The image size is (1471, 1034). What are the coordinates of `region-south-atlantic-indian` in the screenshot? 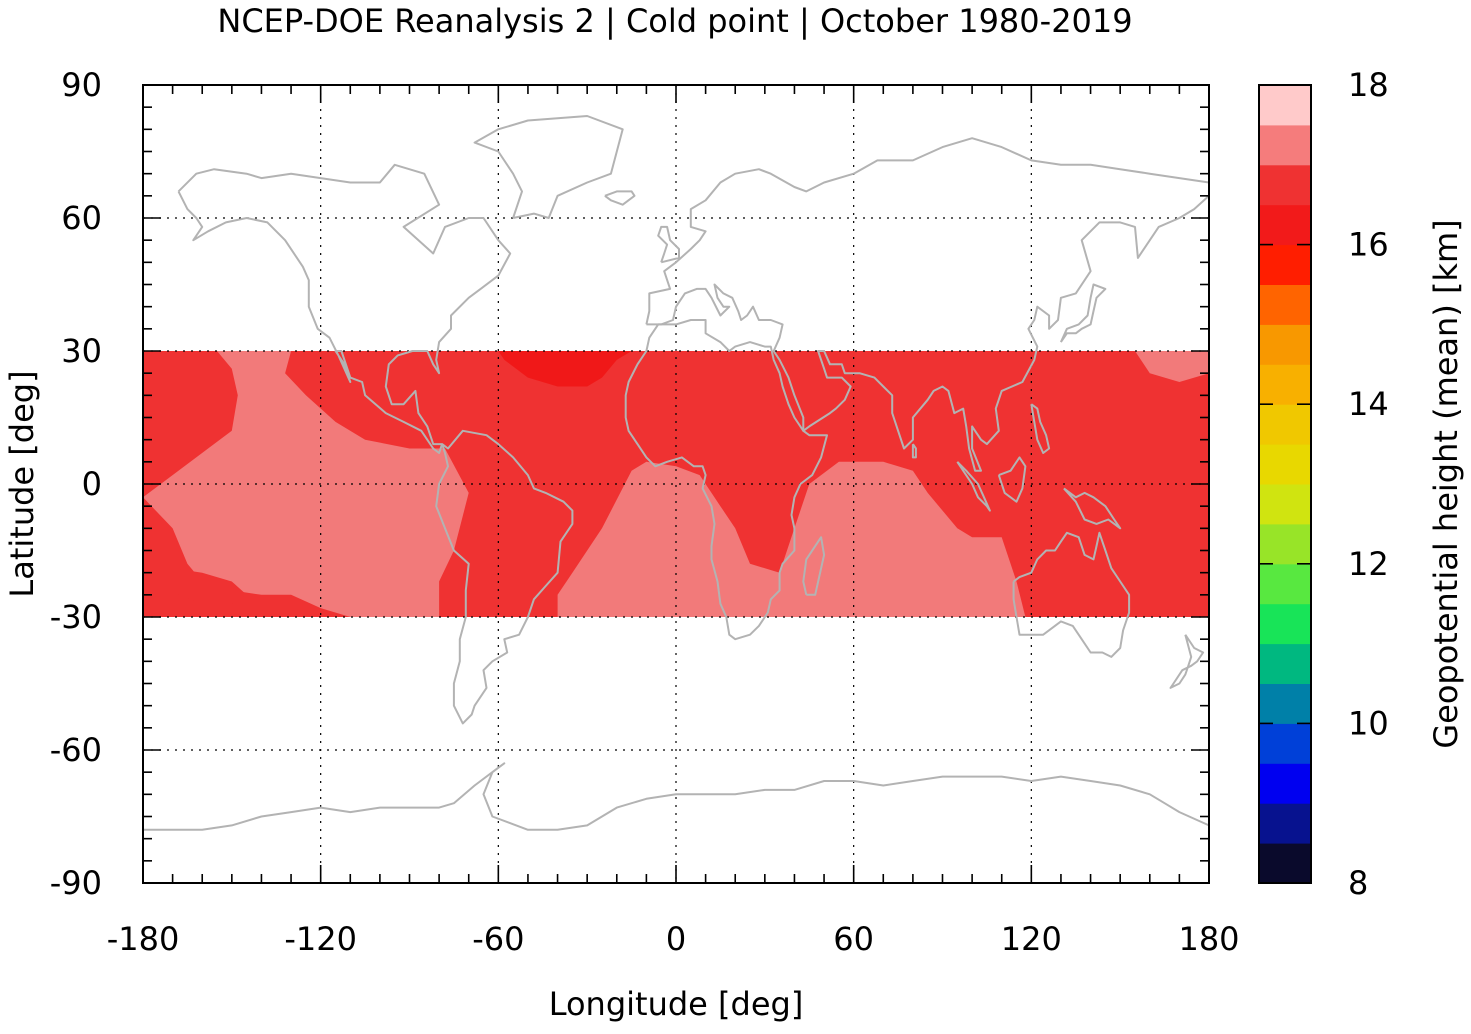 It's located at (791, 539).